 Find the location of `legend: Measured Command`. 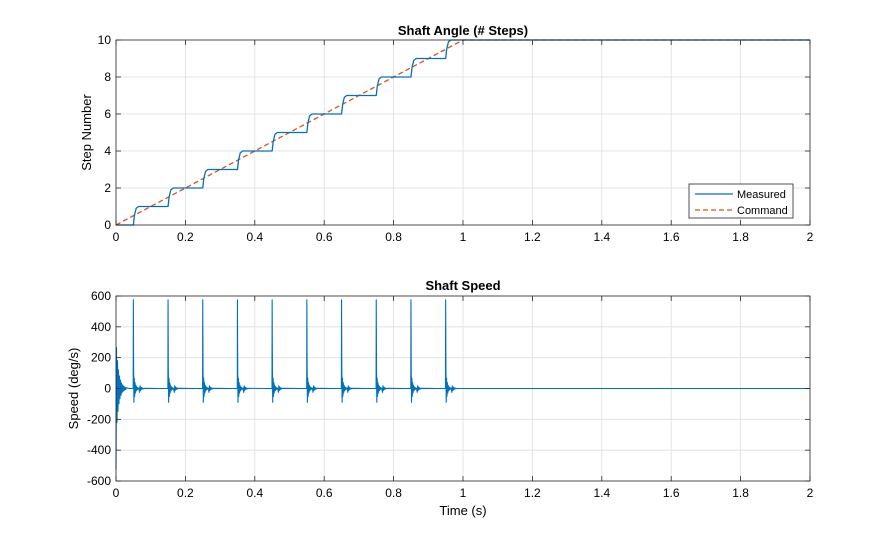

legend: Measured Command is located at coordinates (741, 201).